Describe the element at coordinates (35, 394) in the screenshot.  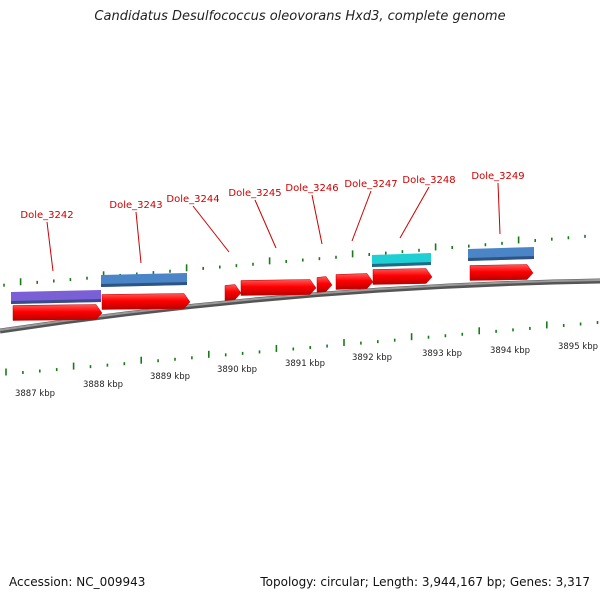
I see `kbp-scale-label: 3887 kbp` at that location.